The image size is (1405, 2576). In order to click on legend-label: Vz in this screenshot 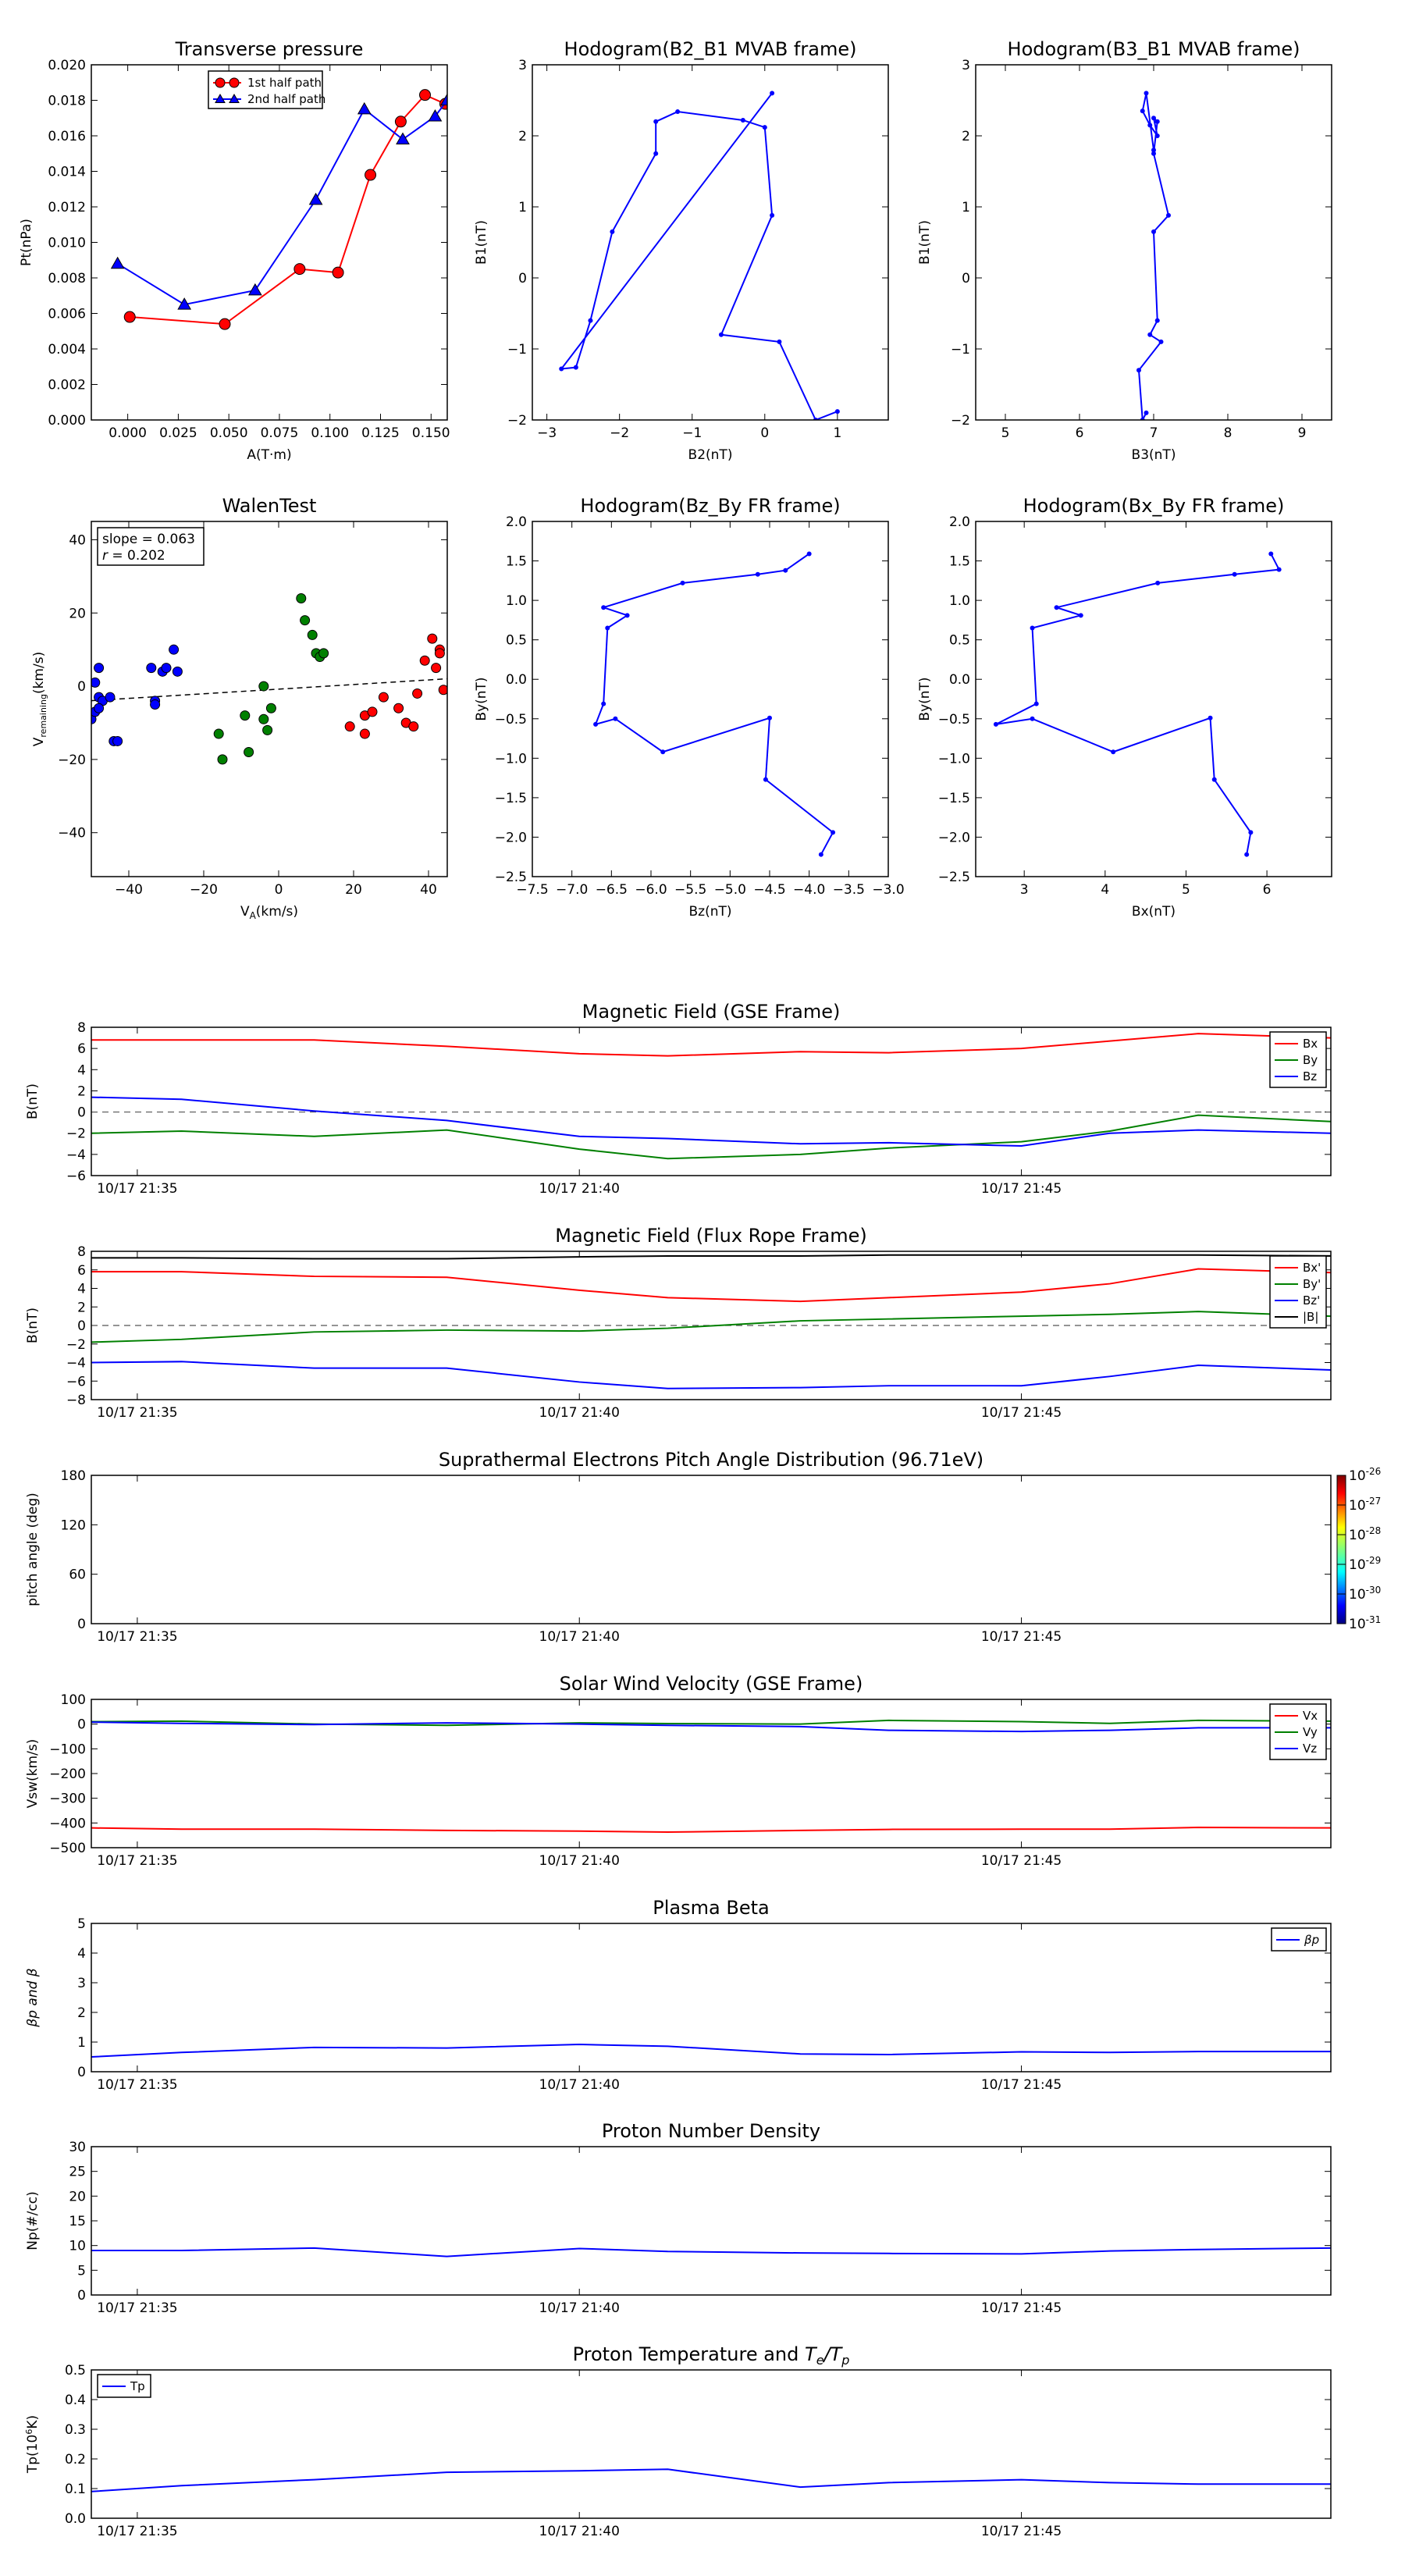, I will do `click(1310, 1749)`.